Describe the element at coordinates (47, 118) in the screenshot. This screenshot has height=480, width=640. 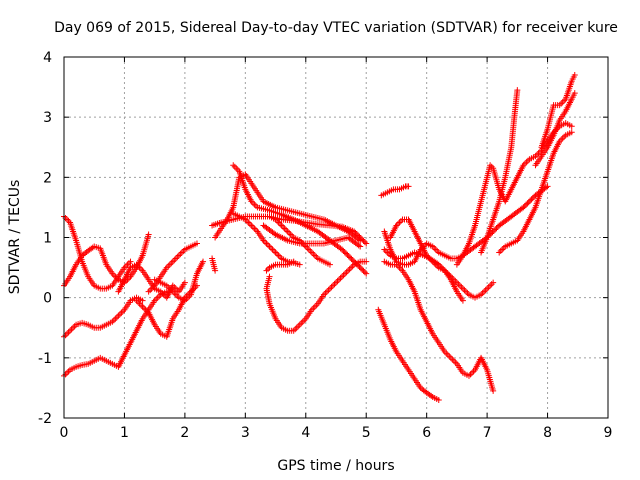
I see `y-tick-label: 3` at that location.